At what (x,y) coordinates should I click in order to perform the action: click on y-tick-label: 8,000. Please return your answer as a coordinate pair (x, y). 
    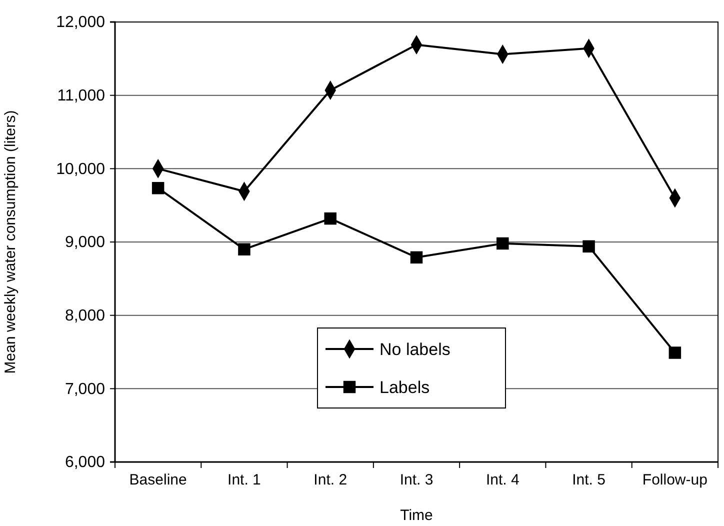
    Looking at the image, I should click on (85, 315).